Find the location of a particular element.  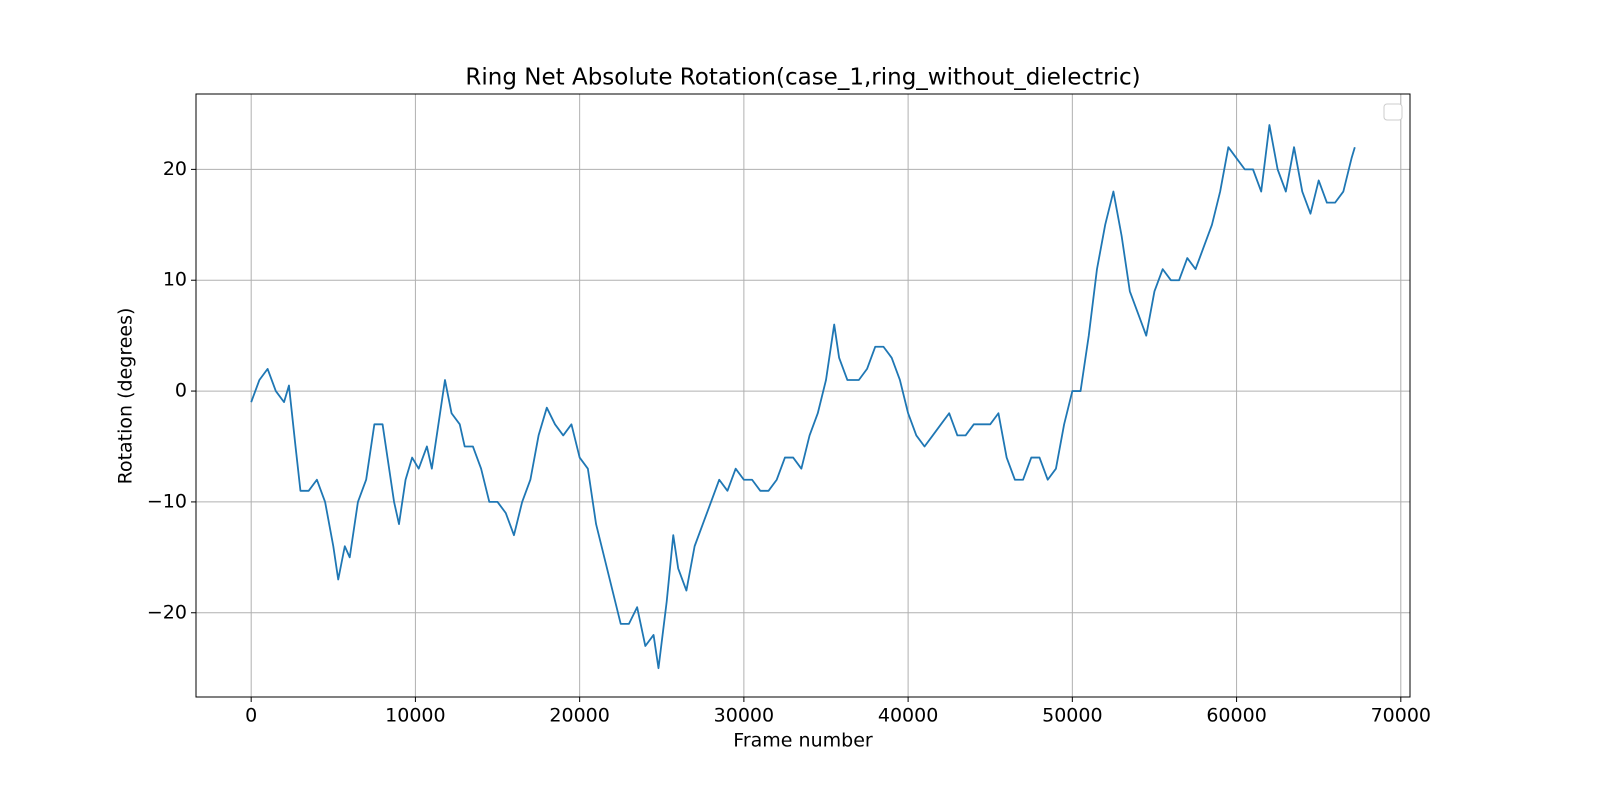

x-tick-label: 10000 is located at coordinates (415, 716).